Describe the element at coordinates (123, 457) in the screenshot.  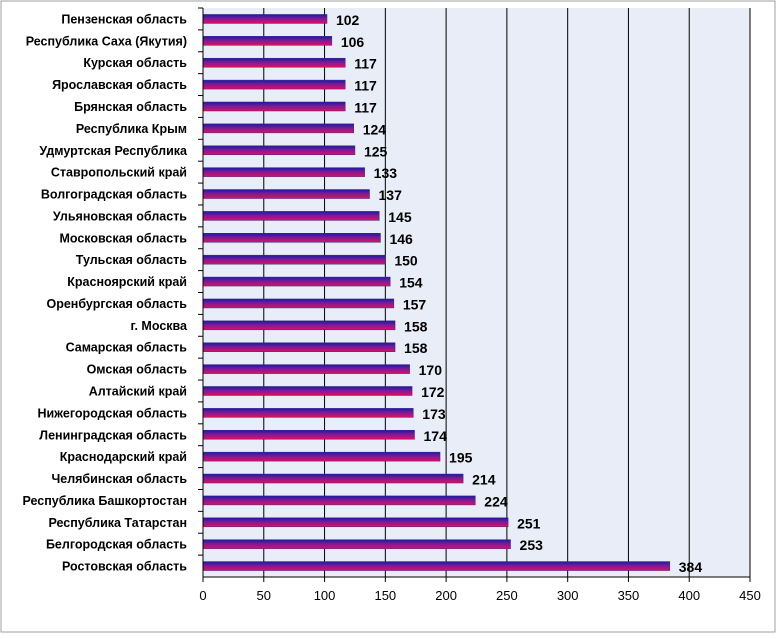
I see `category-label: Краснодарский край` at that location.